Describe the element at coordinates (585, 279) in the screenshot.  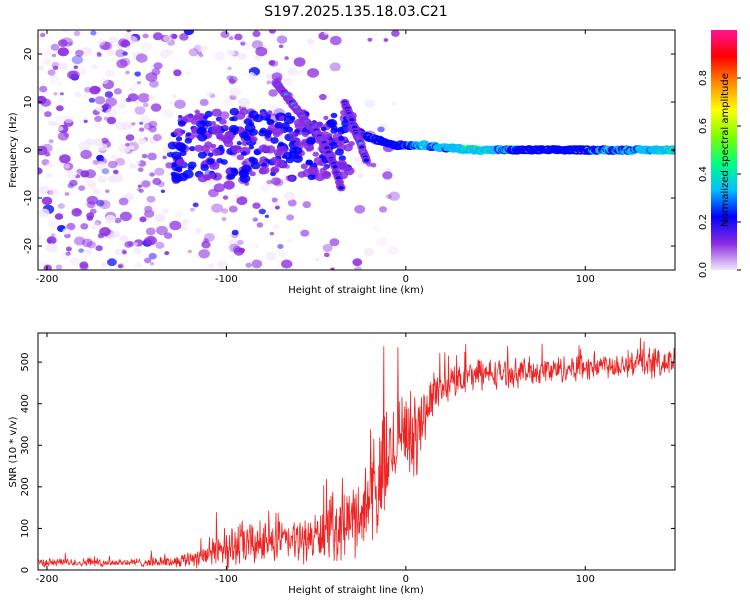
I see `x-tick-label: 100` at that location.